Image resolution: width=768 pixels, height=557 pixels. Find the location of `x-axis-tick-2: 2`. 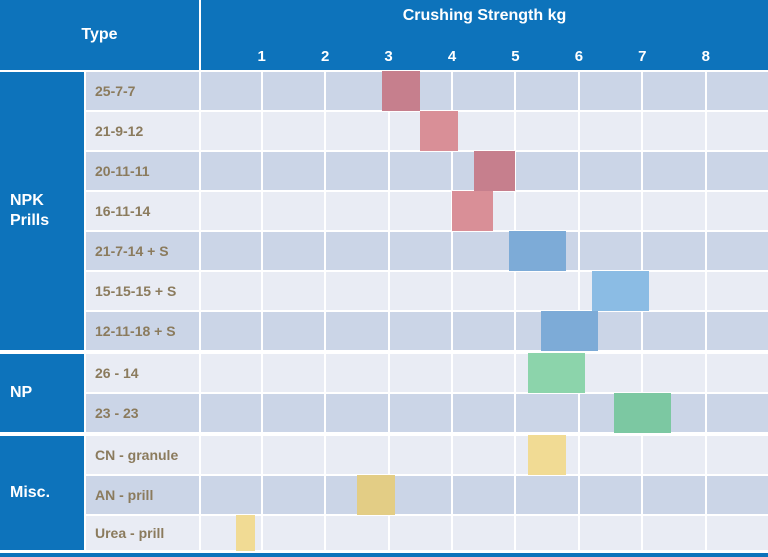

x-axis-tick-2: 2 is located at coordinates (325, 56).